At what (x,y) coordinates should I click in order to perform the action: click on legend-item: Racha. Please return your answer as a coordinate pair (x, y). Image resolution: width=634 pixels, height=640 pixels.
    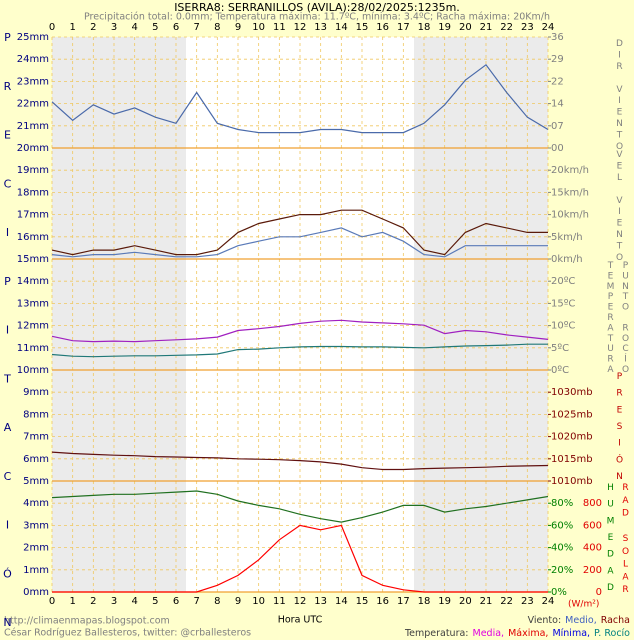
    Looking at the image, I should click on (615, 620).